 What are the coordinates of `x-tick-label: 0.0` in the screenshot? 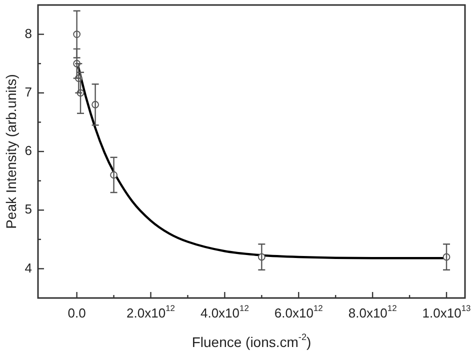 It's located at (77, 313).